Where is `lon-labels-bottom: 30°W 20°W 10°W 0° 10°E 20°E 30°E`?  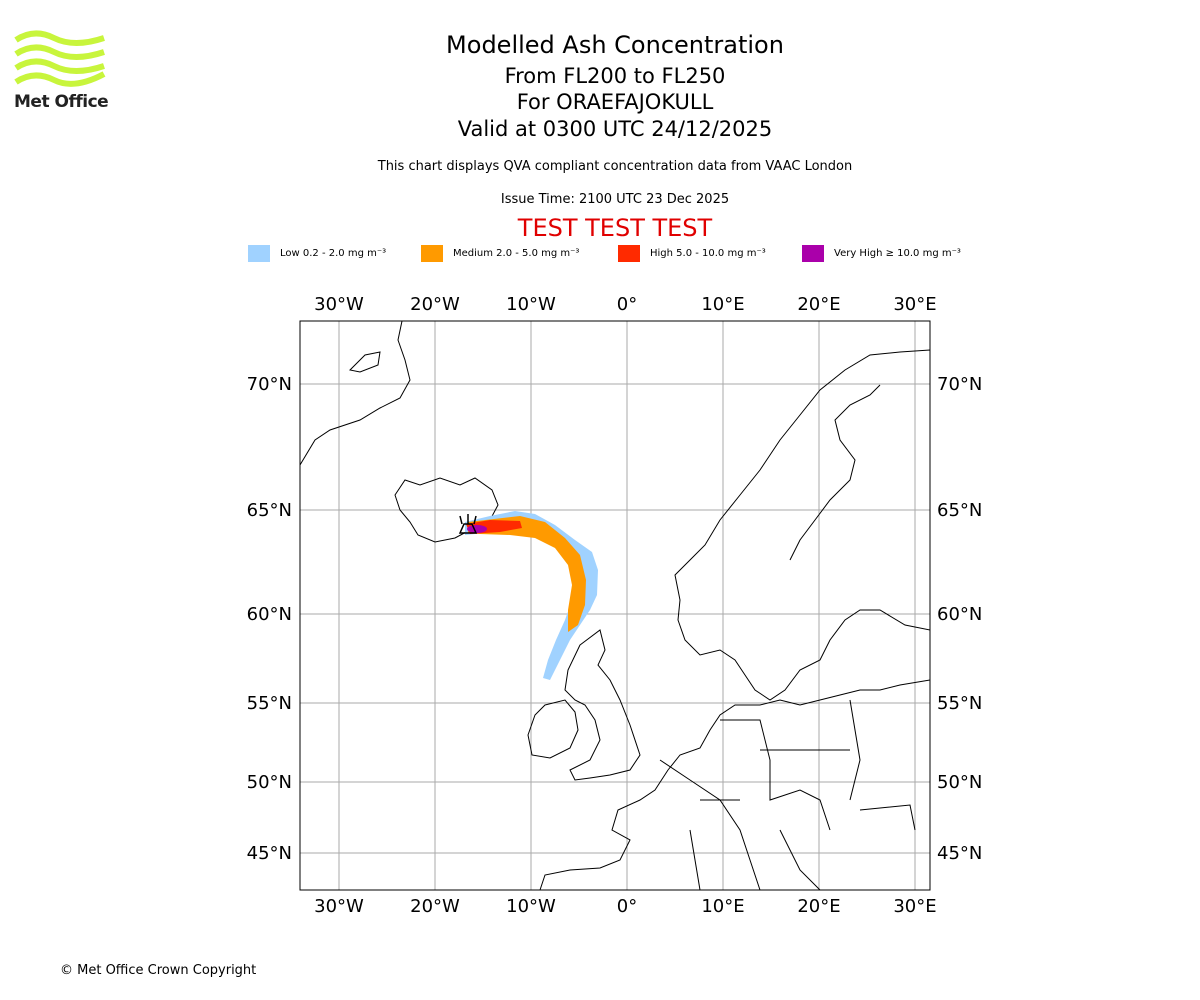
lon-labels-bottom: 30°W 20°W 10°W 0° 10°E 20°E 30°E is located at coordinates (625, 906).